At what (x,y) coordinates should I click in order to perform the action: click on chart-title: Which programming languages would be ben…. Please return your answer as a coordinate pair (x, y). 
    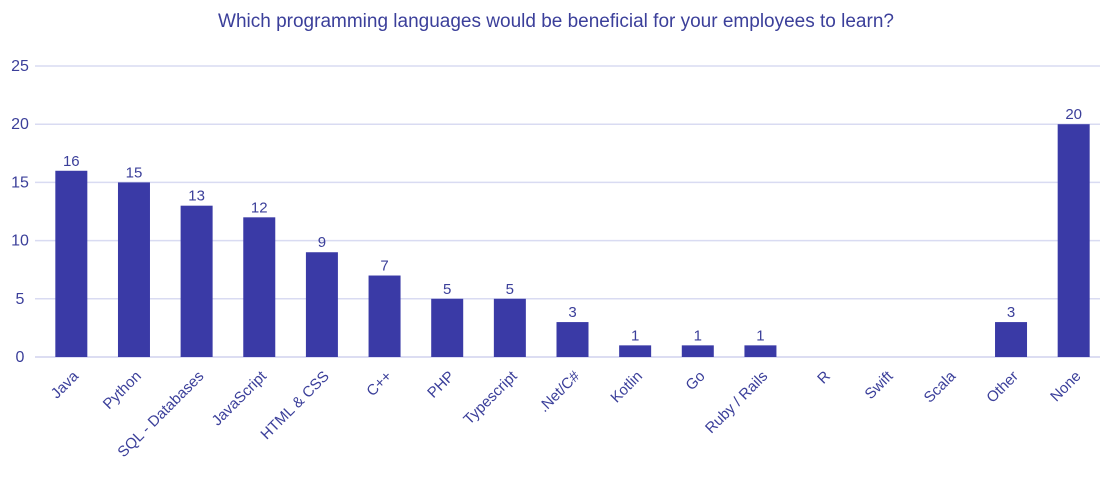
    Looking at the image, I should click on (556, 21).